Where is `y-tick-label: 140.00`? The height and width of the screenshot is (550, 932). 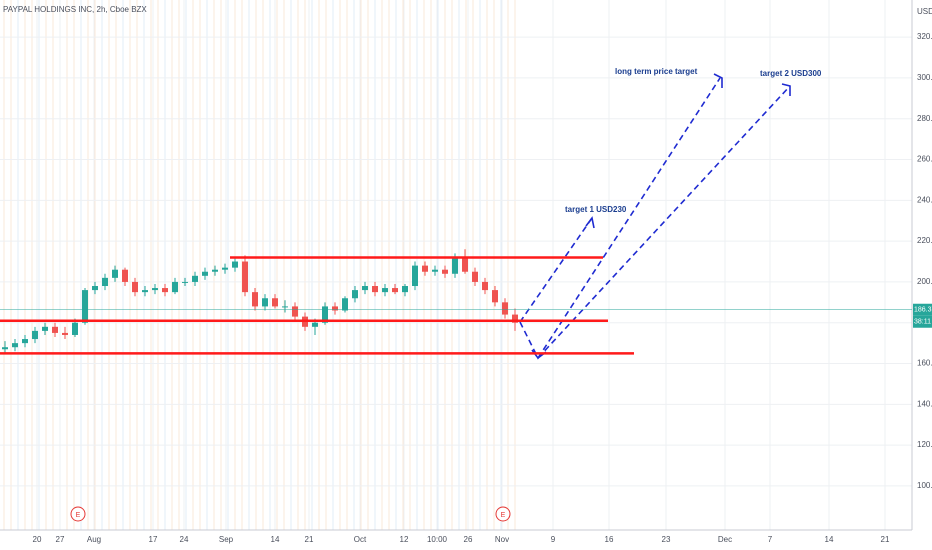
y-tick-label: 140.00 is located at coordinates (924, 403).